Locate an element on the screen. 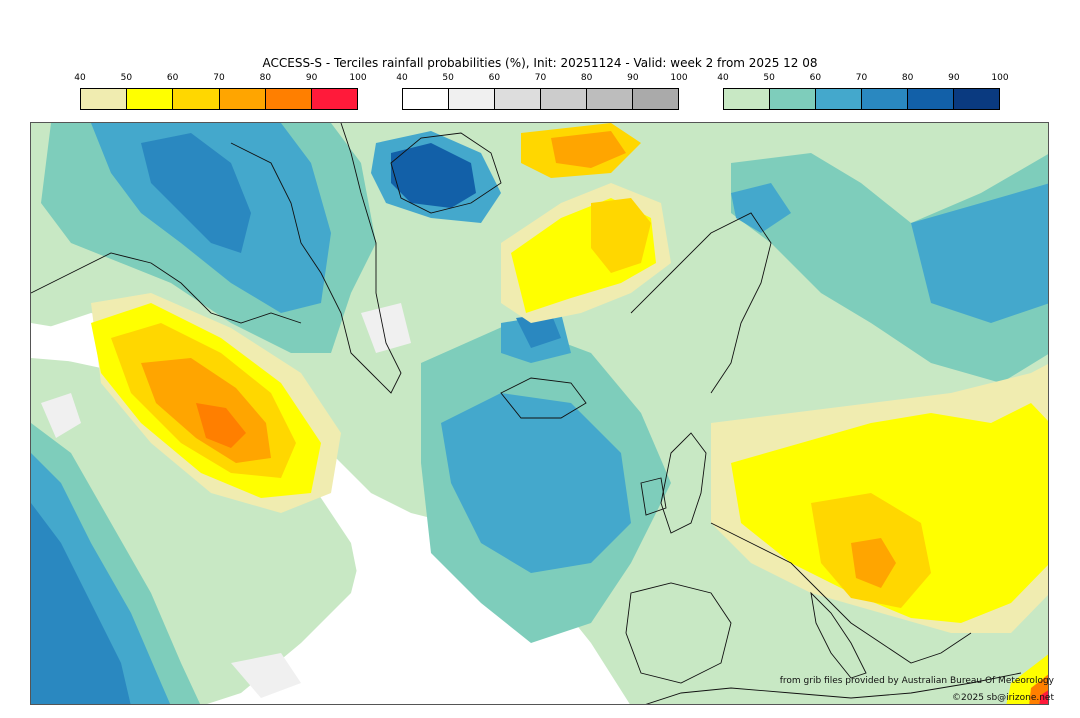 The width and height of the screenshot is (1080, 718). iberia-coast is located at coordinates (678, 633).